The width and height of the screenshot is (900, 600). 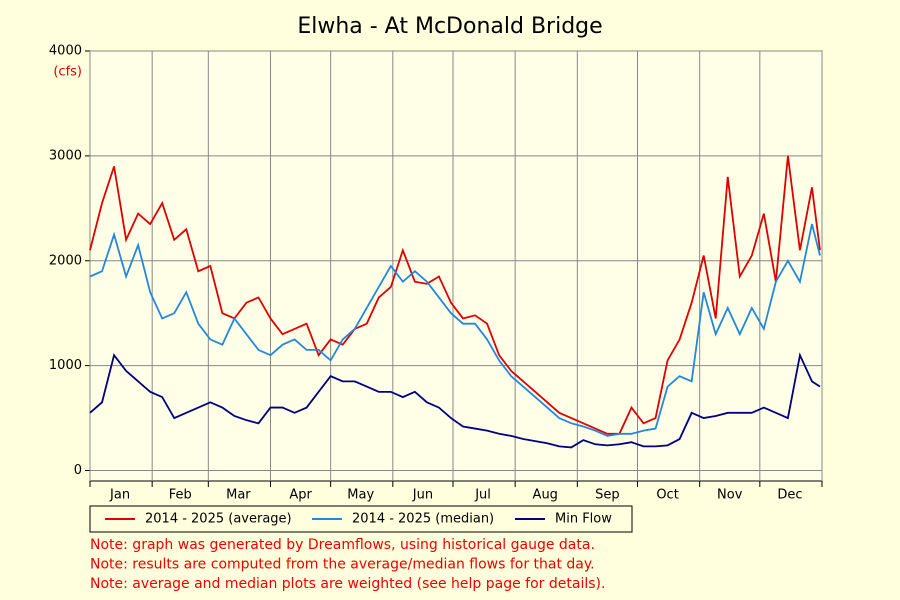 What do you see at coordinates (78, 470) in the screenshot?
I see `y-tick-label: 0` at bounding box center [78, 470].